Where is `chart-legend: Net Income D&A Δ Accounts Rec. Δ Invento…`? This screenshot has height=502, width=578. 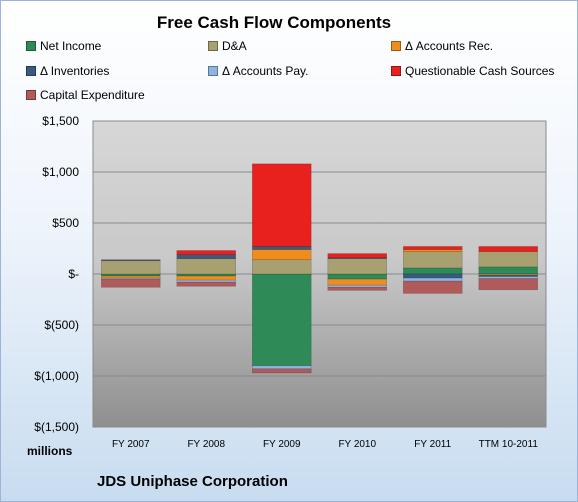 chart-legend: Net Income D&A Δ Accounts Rec. Δ Invento… is located at coordinates (296, 73).